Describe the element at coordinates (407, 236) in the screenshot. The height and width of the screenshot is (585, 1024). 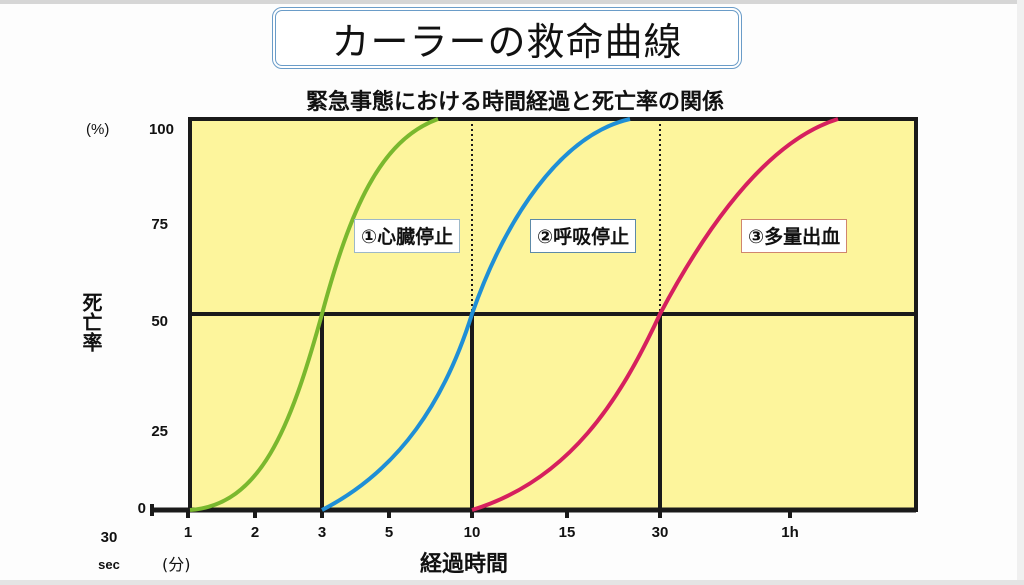
I see `label-cardiac-arrest: ①心臓停止` at that location.